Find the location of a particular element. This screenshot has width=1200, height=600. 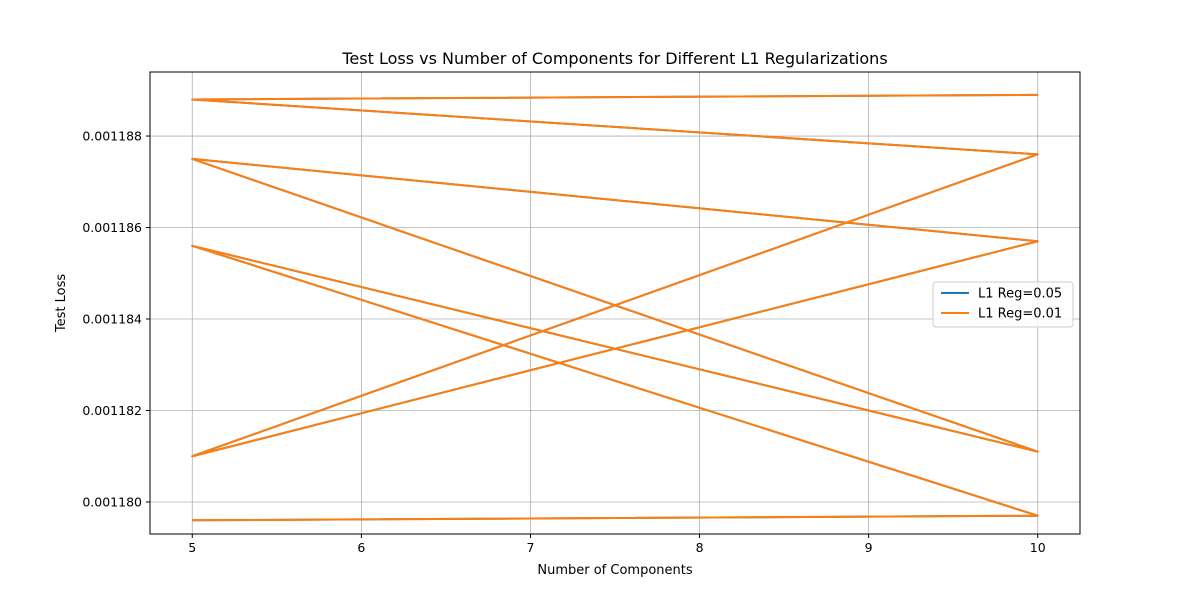

legend-label-series-1: L1 Reg=0.05 is located at coordinates (1020, 294).